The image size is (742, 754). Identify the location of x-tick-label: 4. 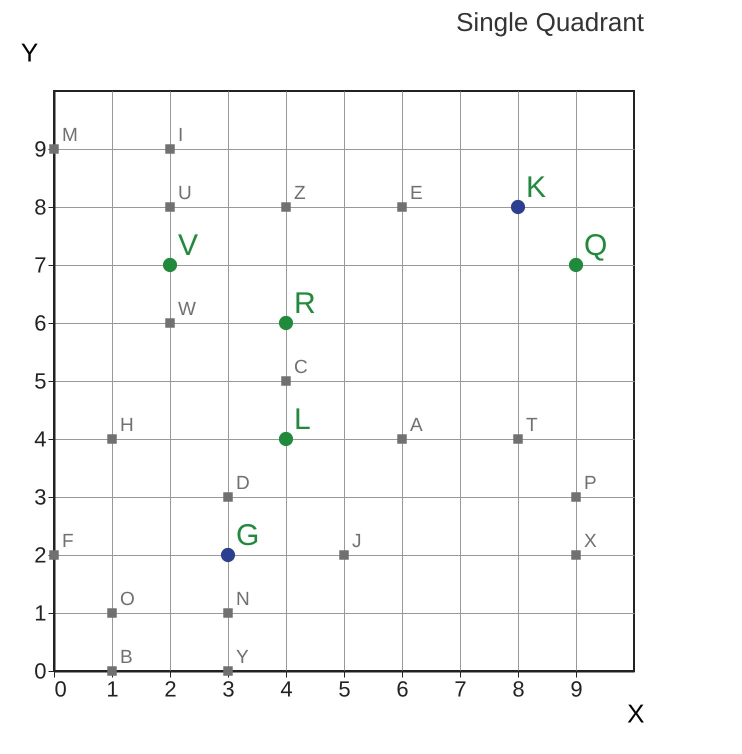
(286, 689).